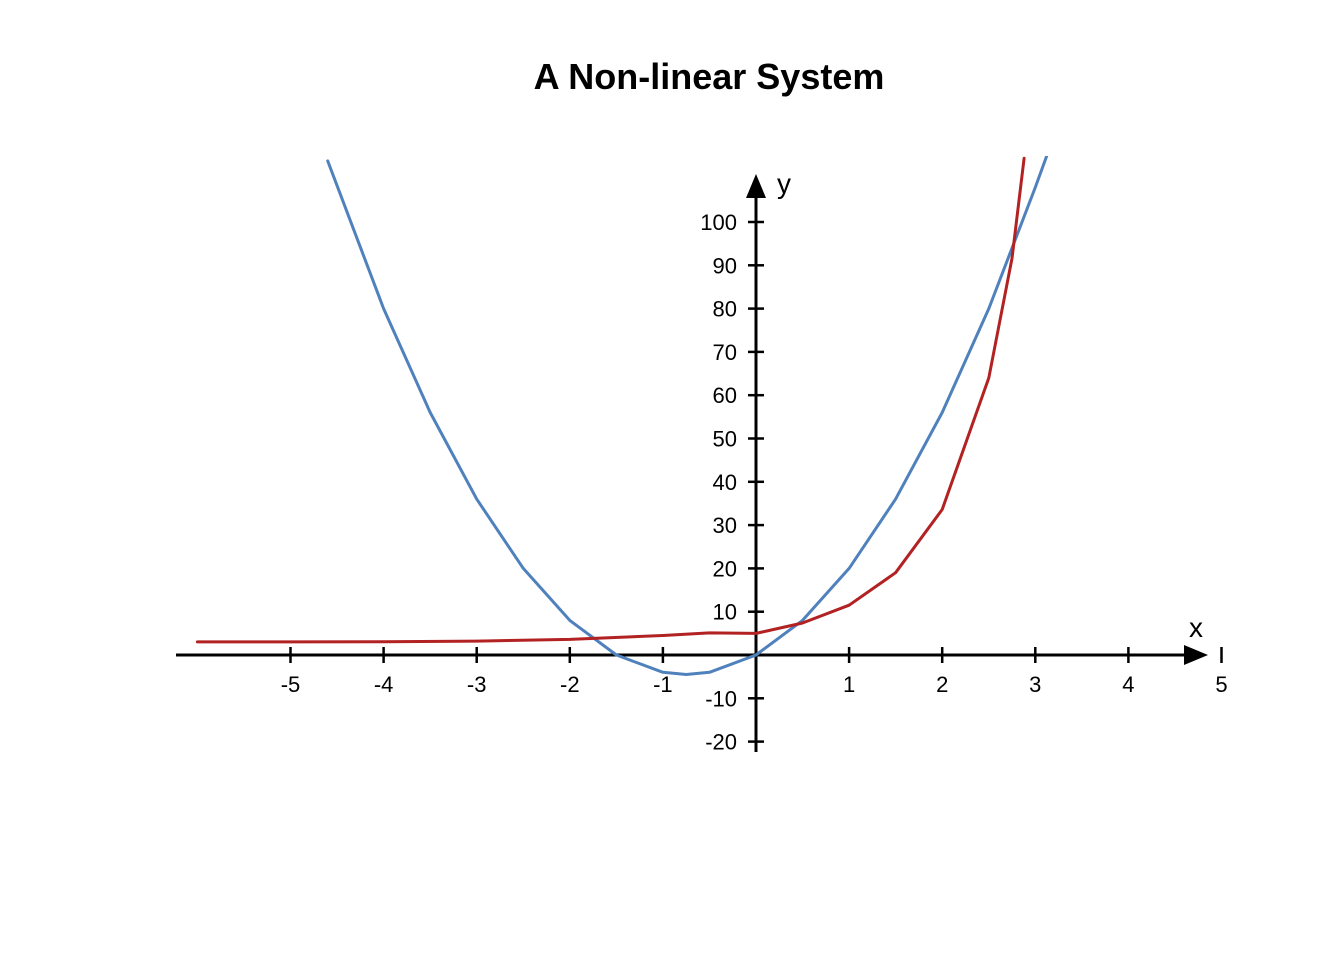 The image size is (1344, 960). Describe the element at coordinates (725, 482) in the screenshot. I see `y-tick-label: 40` at that location.